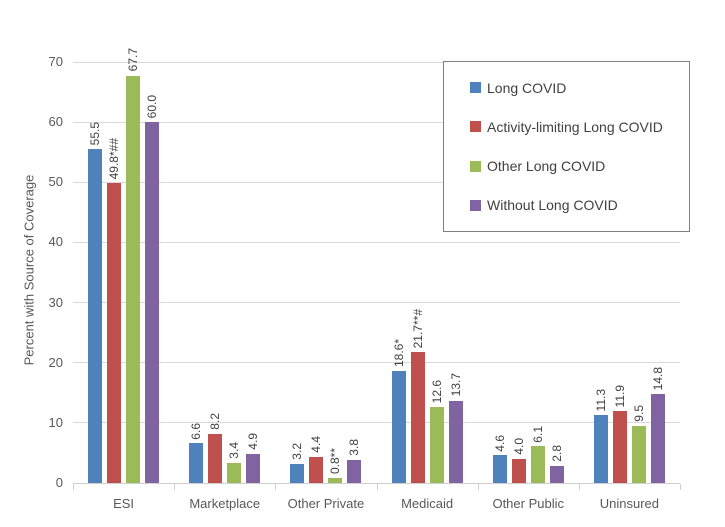  Describe the element at coordinates (556, 454) in the screenshot. I see `bar-value-label: 2.8` at that location.